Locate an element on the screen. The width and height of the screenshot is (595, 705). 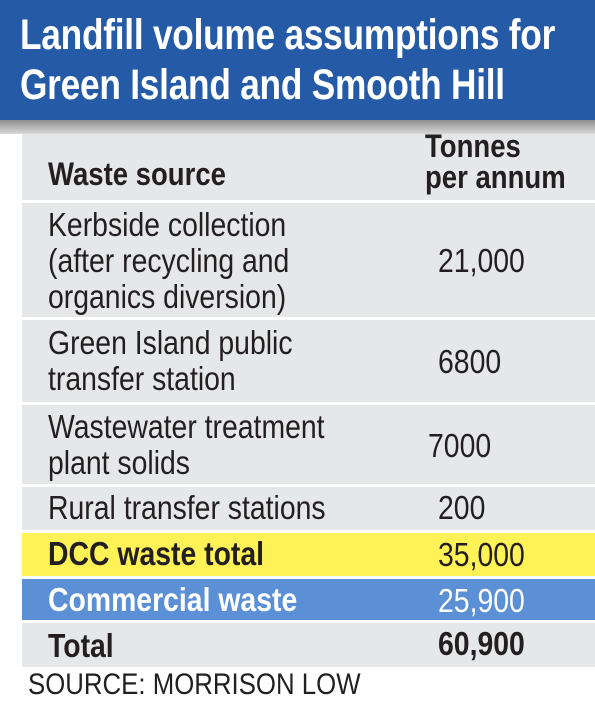
row-value: 7000 is located at coordinates (460, 445).